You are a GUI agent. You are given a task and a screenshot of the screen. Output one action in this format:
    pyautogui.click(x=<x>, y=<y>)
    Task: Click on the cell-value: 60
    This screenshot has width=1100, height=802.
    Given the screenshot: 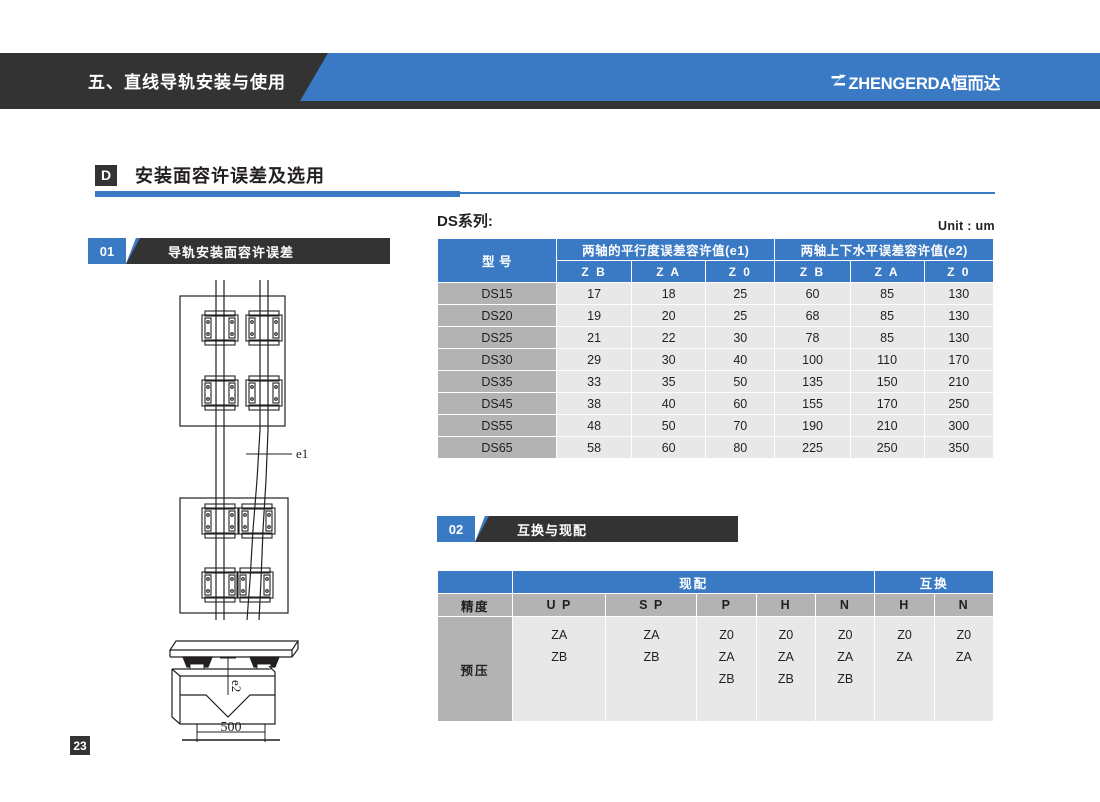 What is the action you would take?
    pyautogui.click(x=740, y=403)
    